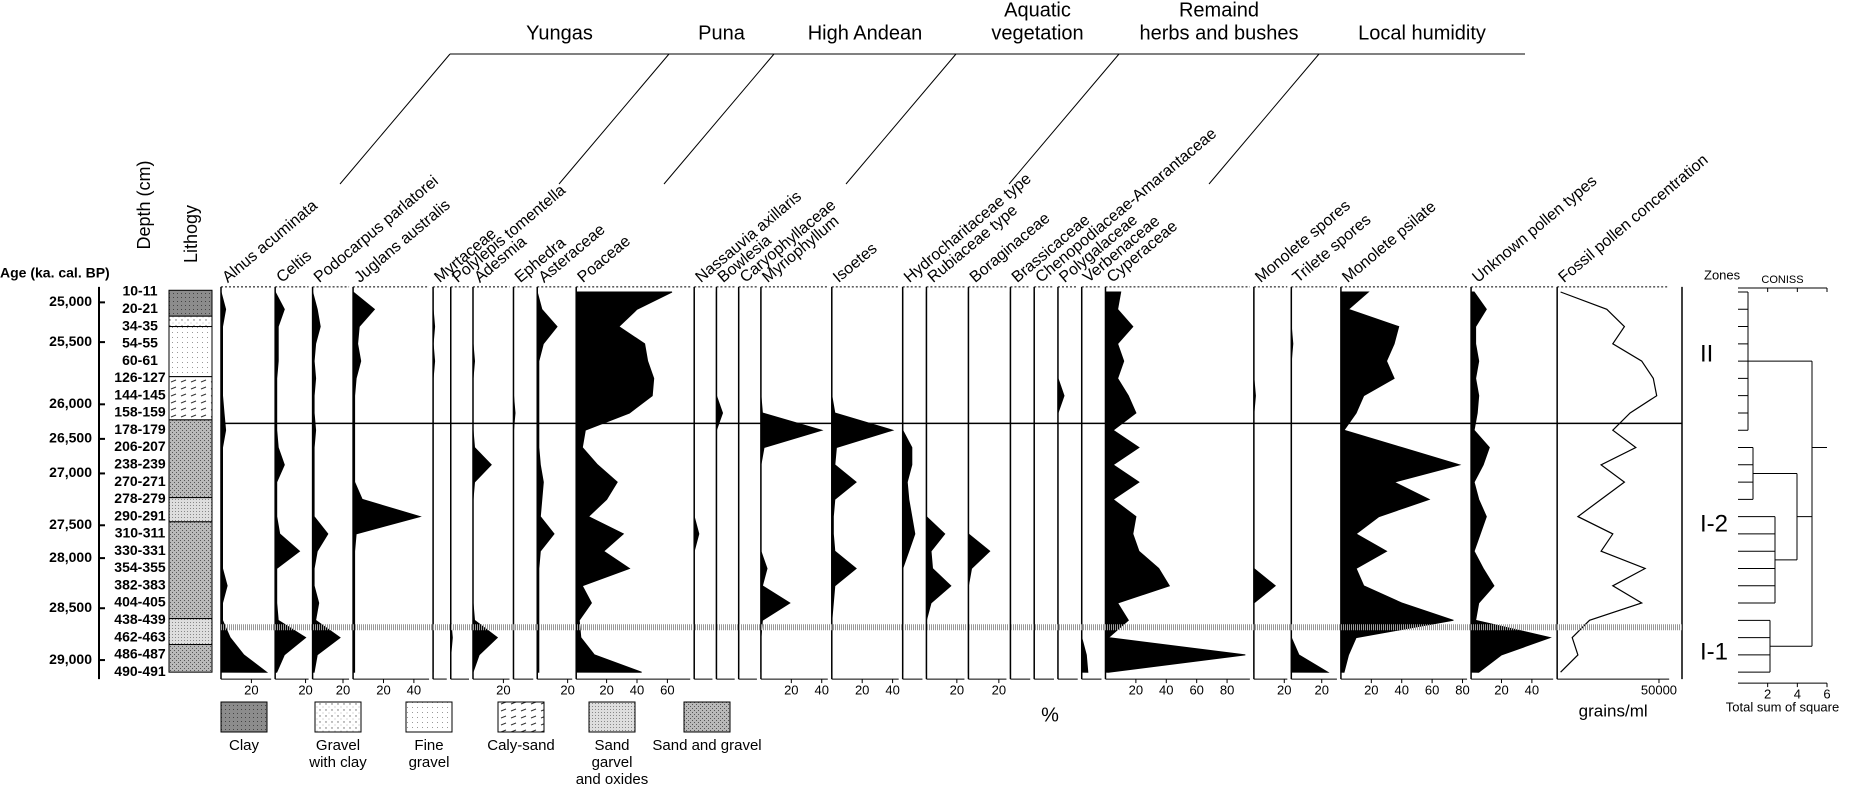 This screenshot has height=792, width=1870. I want to click on depth-label: 462-463, so click(140, 636).